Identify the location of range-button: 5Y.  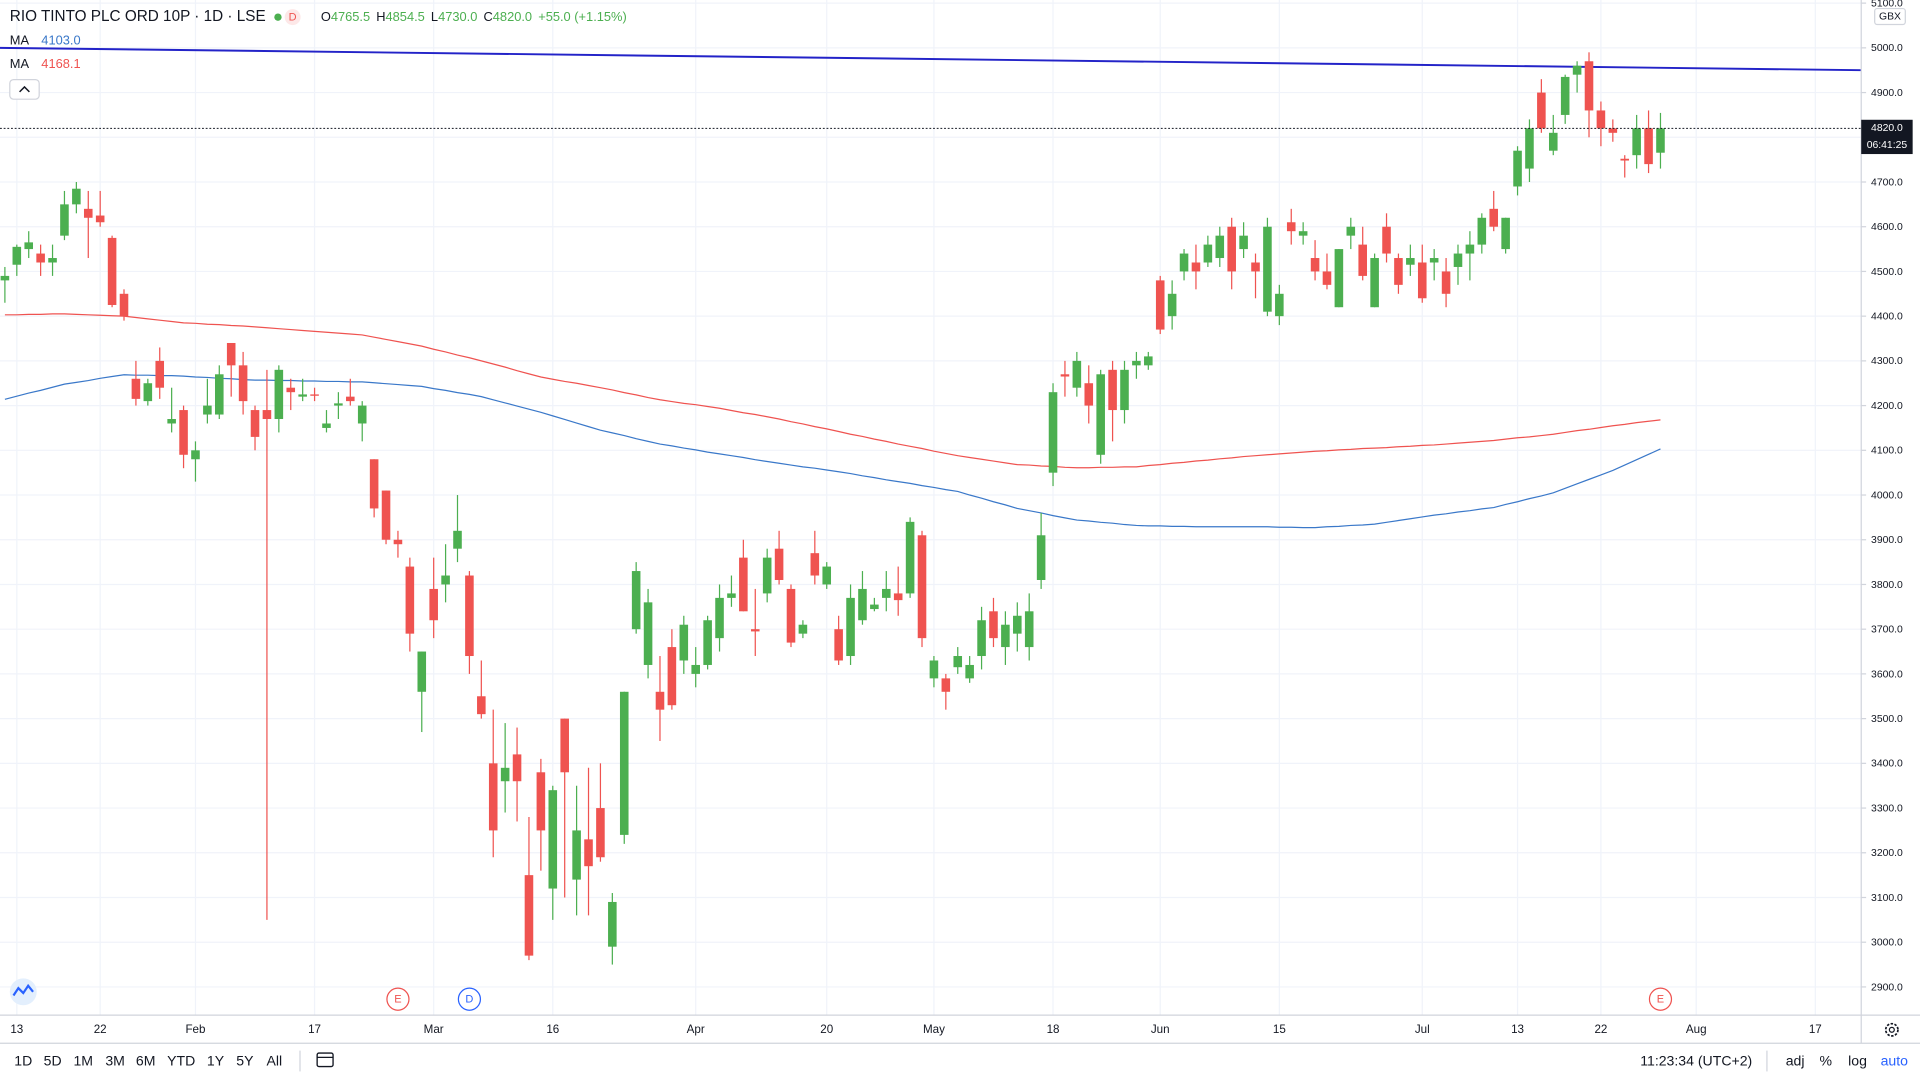
(245, 1060).